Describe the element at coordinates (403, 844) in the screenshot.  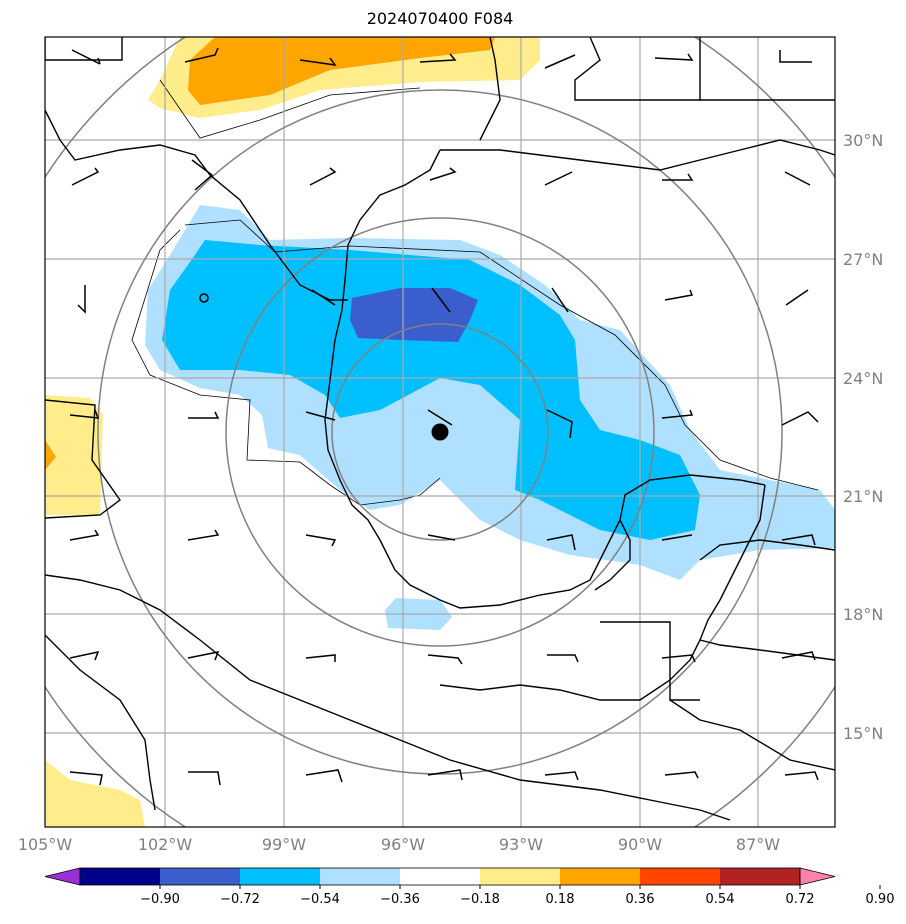
I see `lon-label: 96°W` at that location.